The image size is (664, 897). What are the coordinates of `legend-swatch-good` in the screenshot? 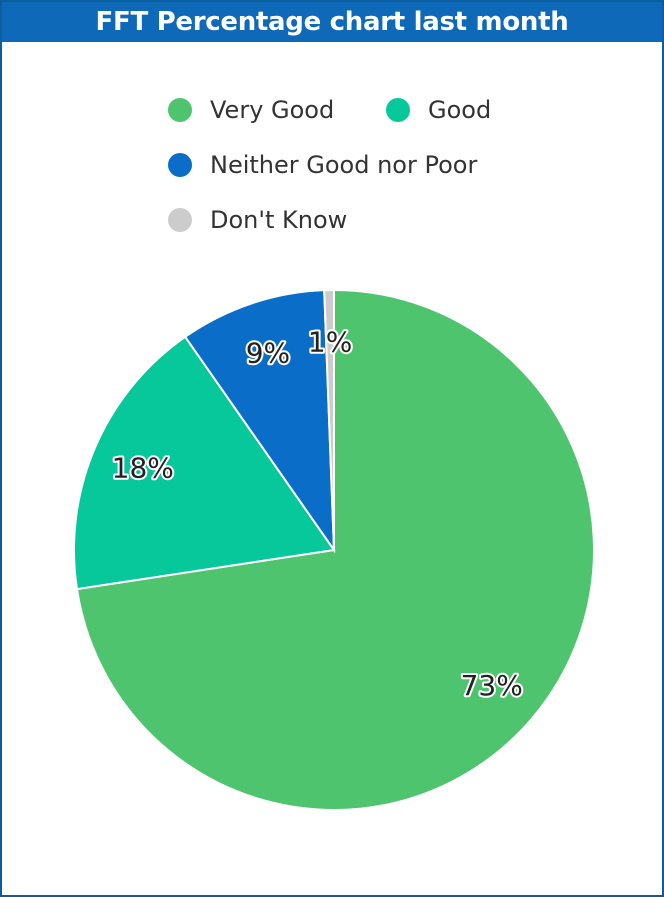 It's located at (398, 110).